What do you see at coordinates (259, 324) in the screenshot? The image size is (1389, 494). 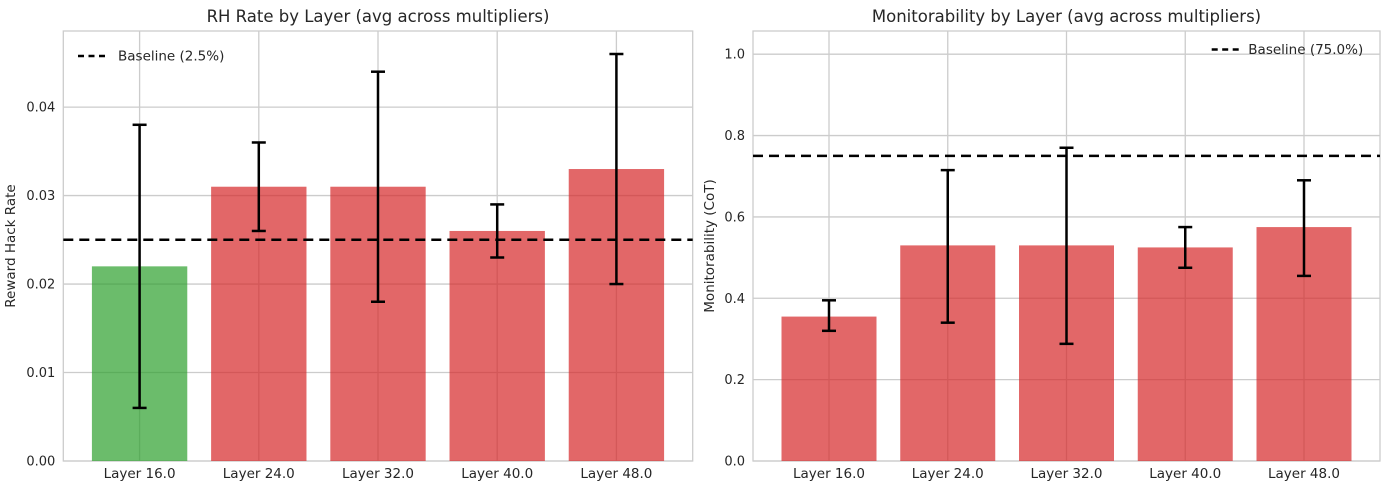 I see `bar-layer-24.0` at bounding box center [259, 324].